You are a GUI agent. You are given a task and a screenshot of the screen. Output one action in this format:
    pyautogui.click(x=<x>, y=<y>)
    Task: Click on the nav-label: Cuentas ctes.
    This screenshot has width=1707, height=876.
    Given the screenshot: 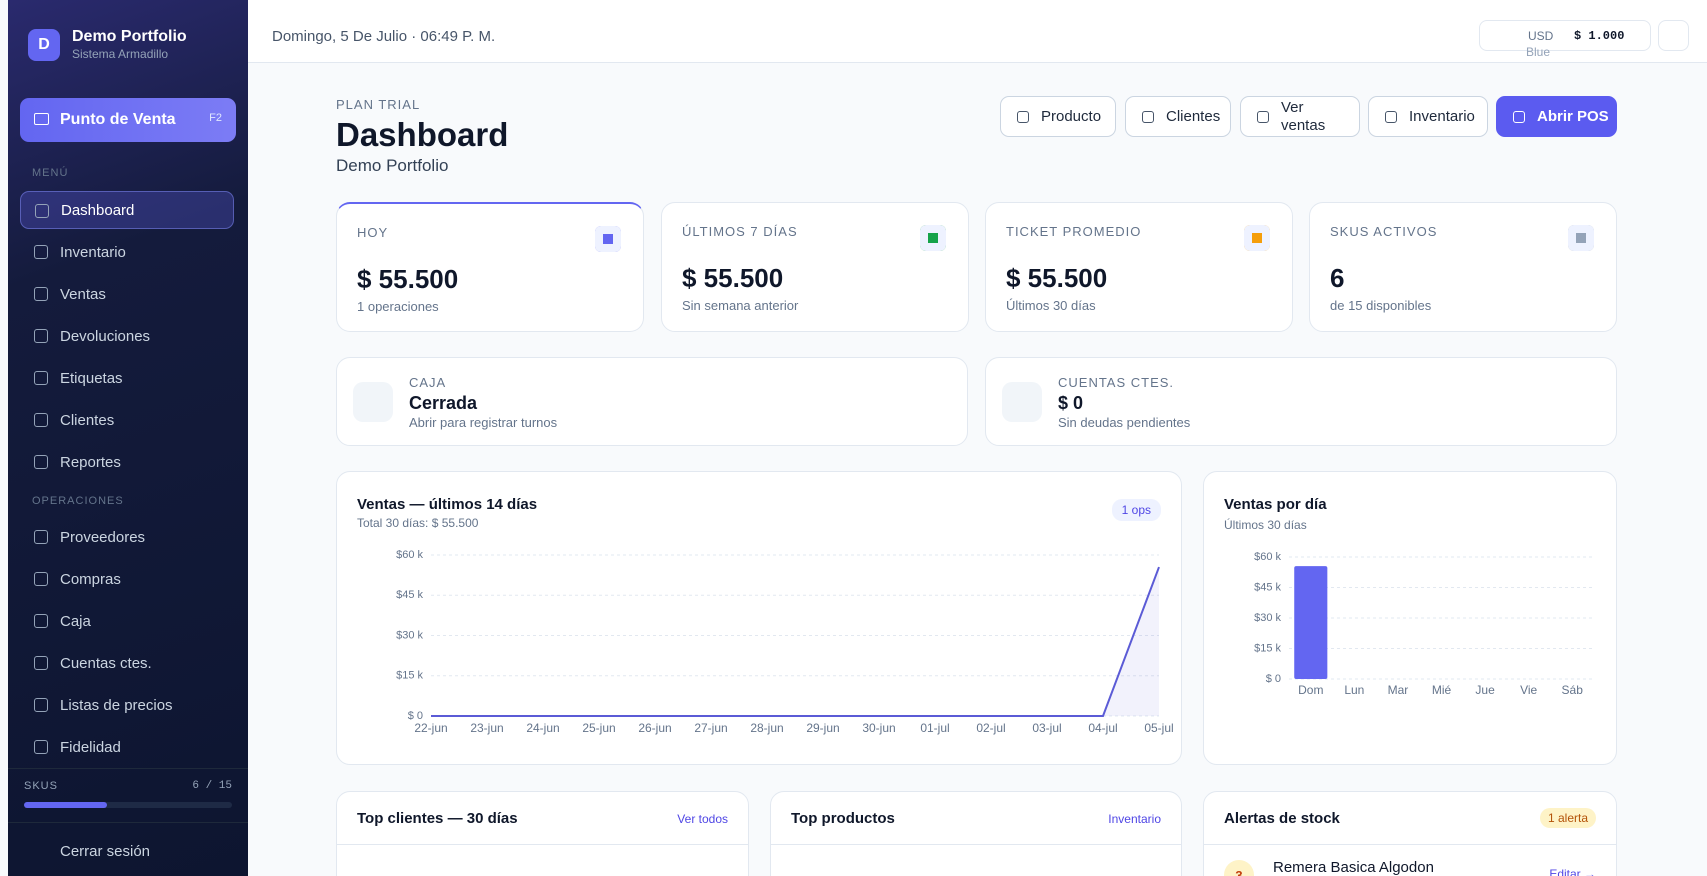 What is the action you would take?
    pyautogui.click(x=106, y=663)
    